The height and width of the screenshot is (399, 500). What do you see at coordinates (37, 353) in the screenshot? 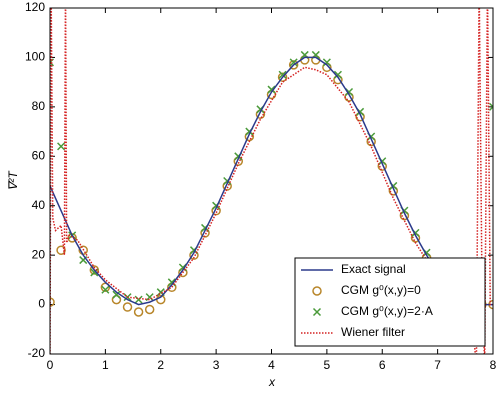
I see `y-tick-label: -20` at bounding box center [37, 353].